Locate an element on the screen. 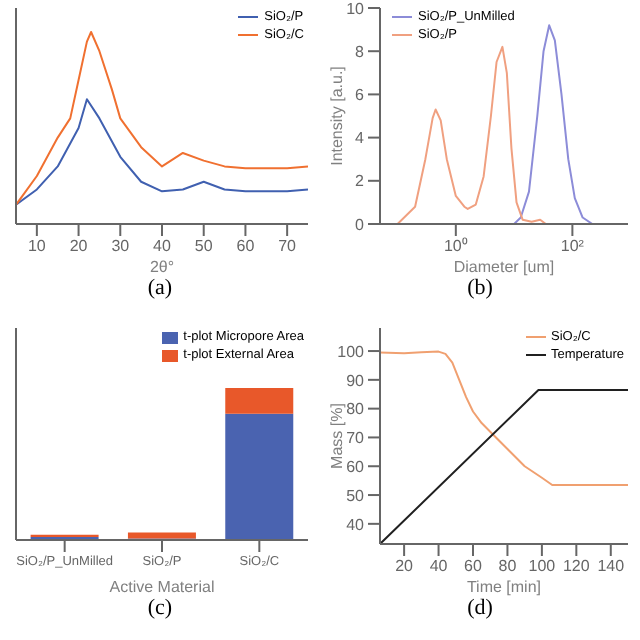 The width and height of the screenshot is (640, 640). x-tick-label: 140 is located at coordinates (611, 566).